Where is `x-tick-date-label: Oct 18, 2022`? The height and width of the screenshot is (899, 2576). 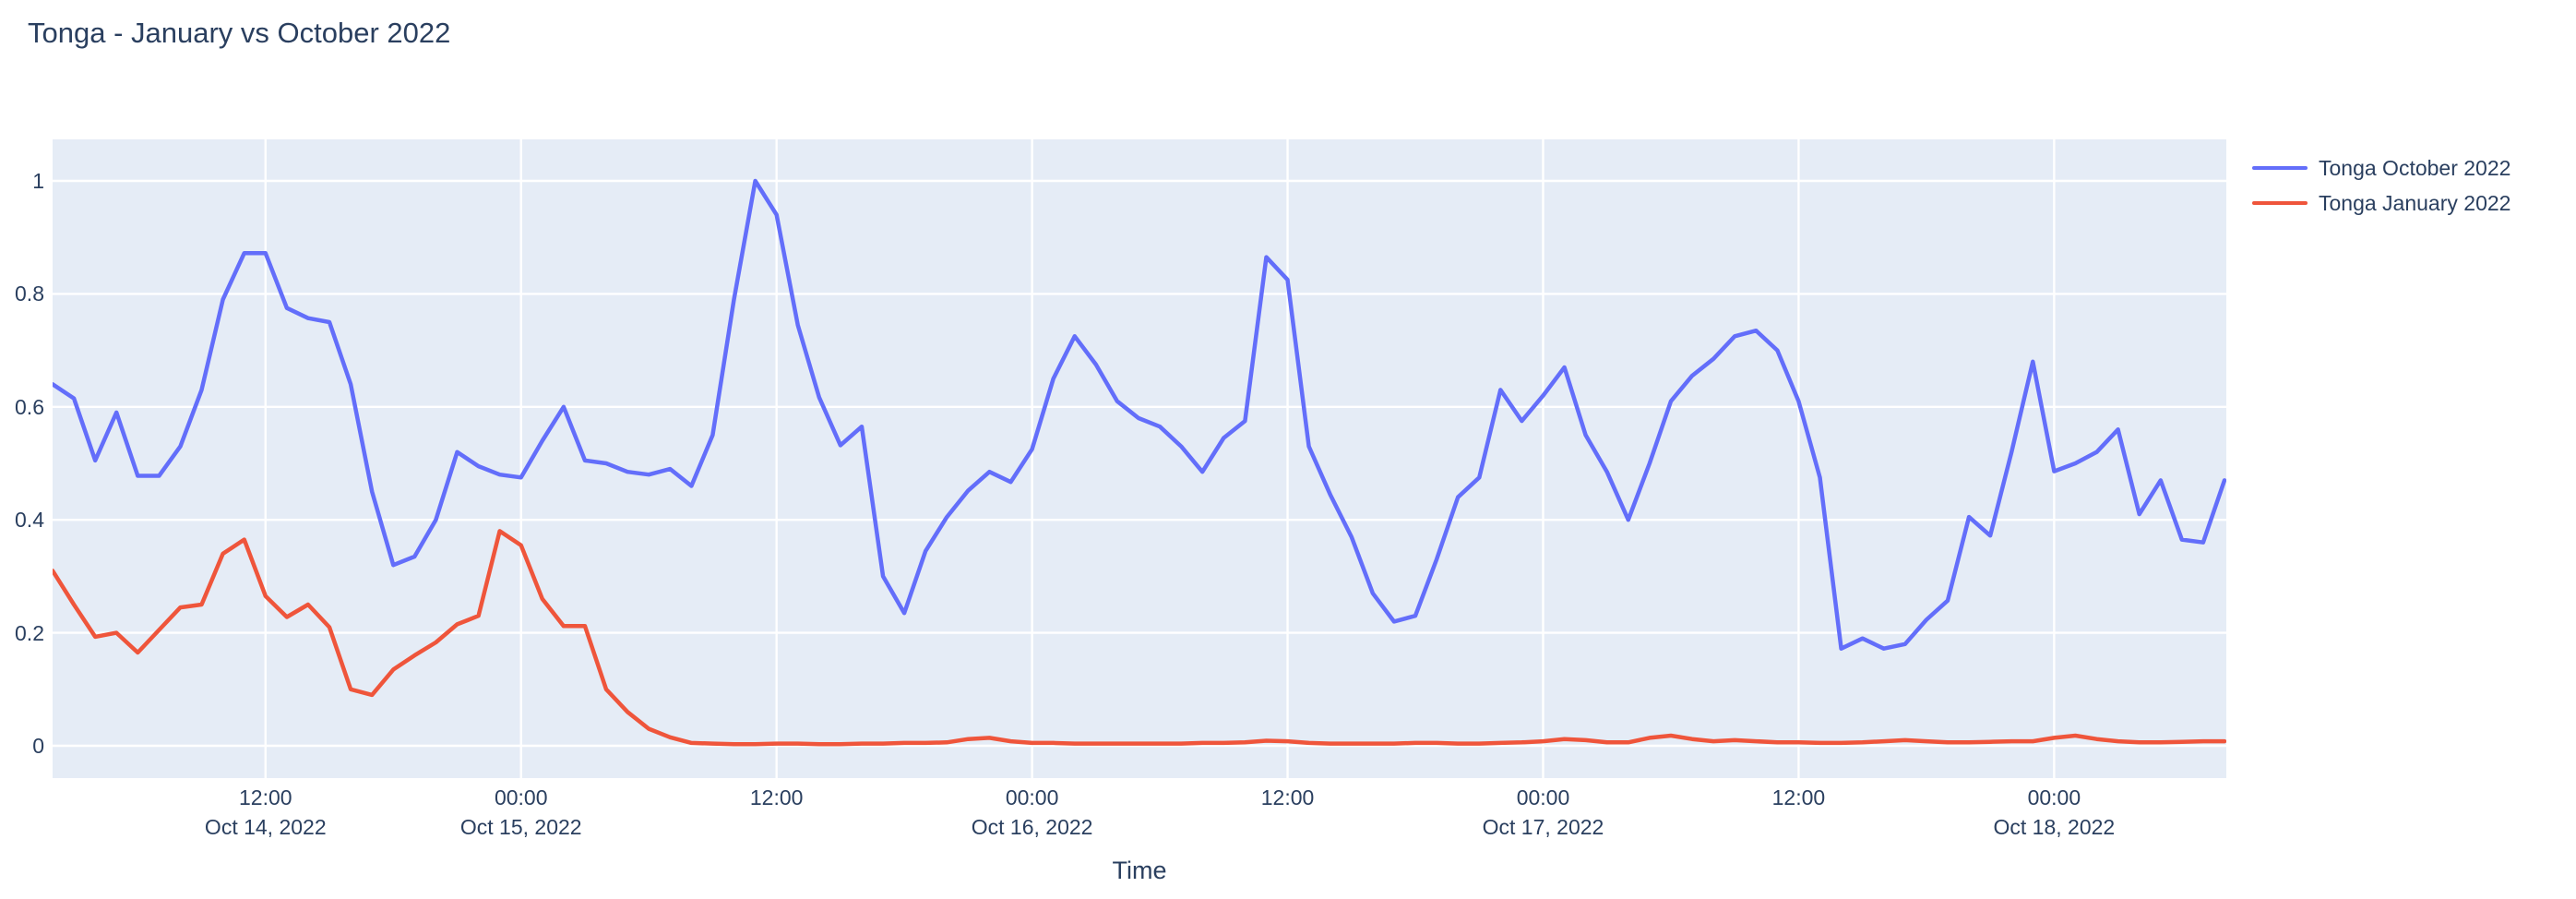
x-tick-date-label: Oct 18, 2022 is located at coordinates (2055, 827).